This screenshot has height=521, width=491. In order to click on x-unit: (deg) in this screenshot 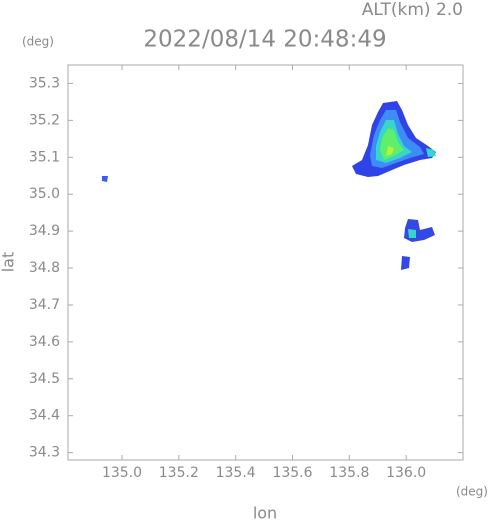, I will do `click(472, 492)`.